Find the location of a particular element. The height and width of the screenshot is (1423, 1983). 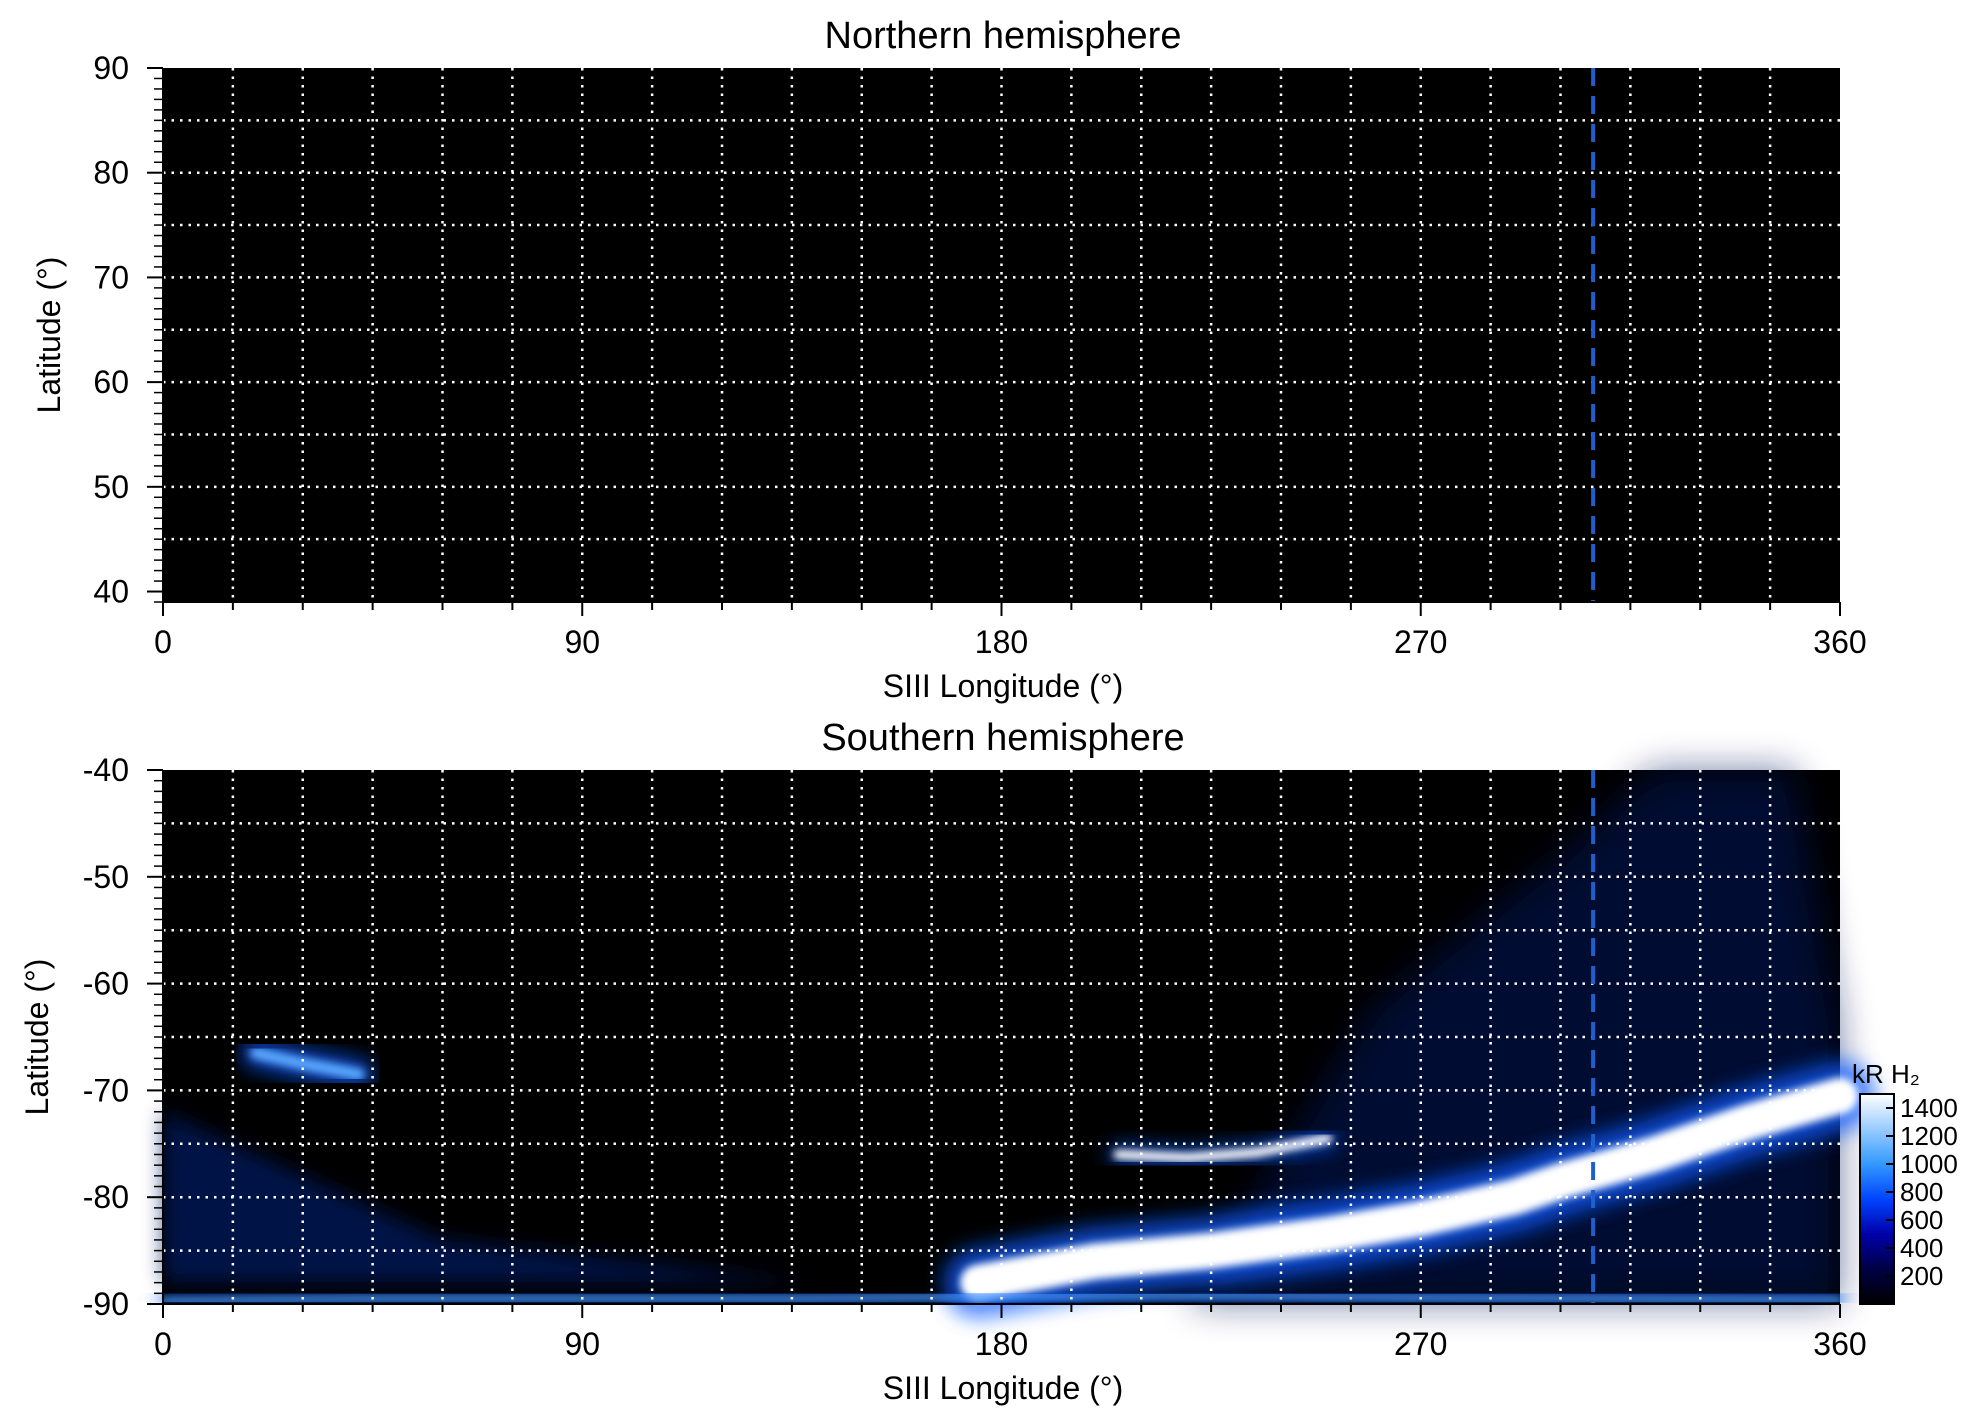

south-x-tick-labels: 0 90 180 270 360 is located at coordinates (1010, 1344).